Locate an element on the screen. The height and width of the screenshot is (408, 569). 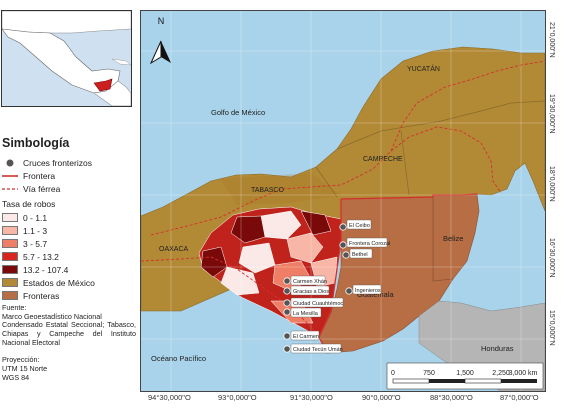
crossing-el-carmen: El Carmen is located at coordinates (301, 335).